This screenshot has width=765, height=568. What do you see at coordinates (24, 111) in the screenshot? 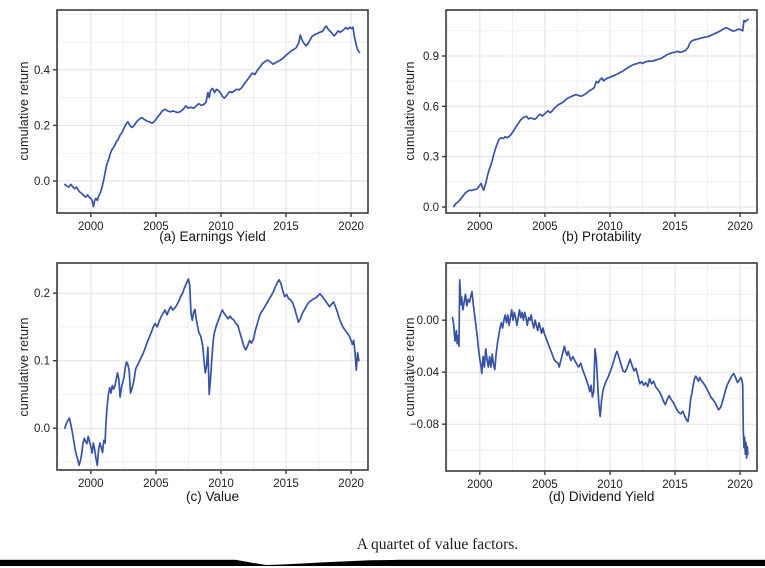
I see `y-axis-label-a: cumulative return` at bounding box center [24, 111].